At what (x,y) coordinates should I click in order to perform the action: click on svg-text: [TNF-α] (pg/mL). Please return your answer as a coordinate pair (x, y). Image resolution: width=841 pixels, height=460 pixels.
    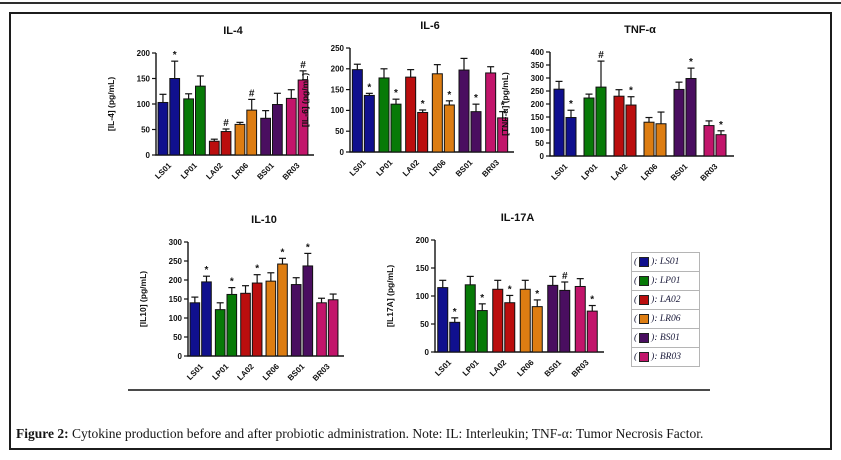
    Looking at the image, I should click on (505, 104).